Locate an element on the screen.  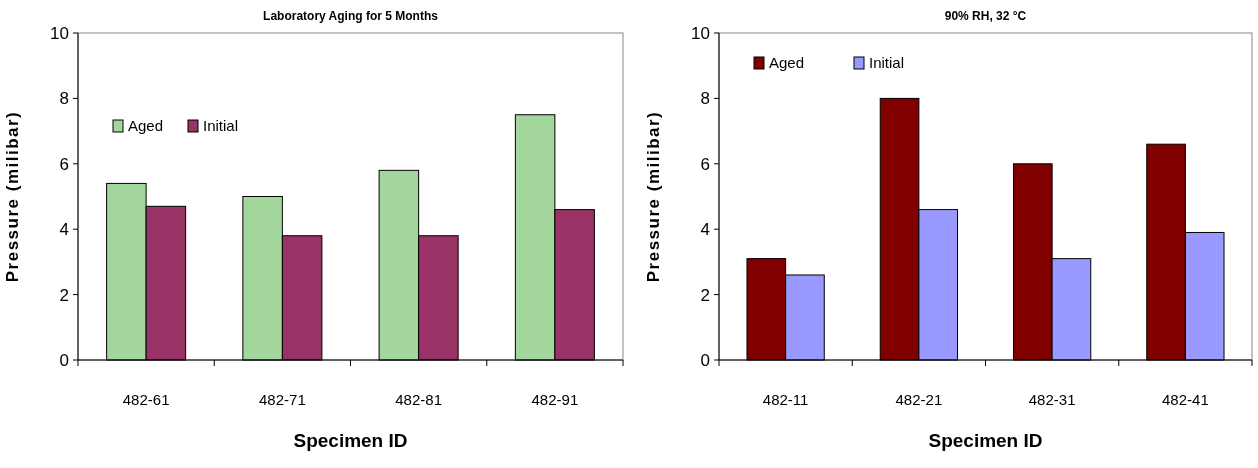
x-tick-label: 482-11 is located at coordinates (785, 399).